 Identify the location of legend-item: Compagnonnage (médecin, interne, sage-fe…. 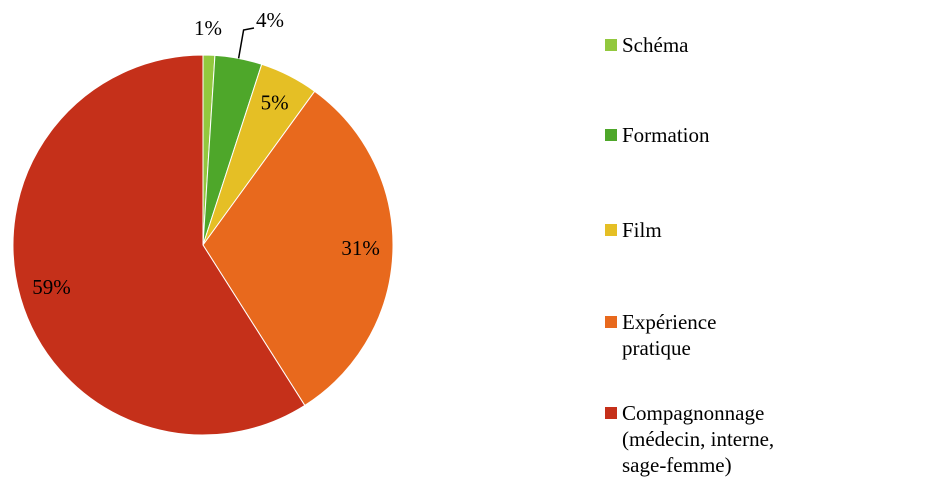
(692, 439).